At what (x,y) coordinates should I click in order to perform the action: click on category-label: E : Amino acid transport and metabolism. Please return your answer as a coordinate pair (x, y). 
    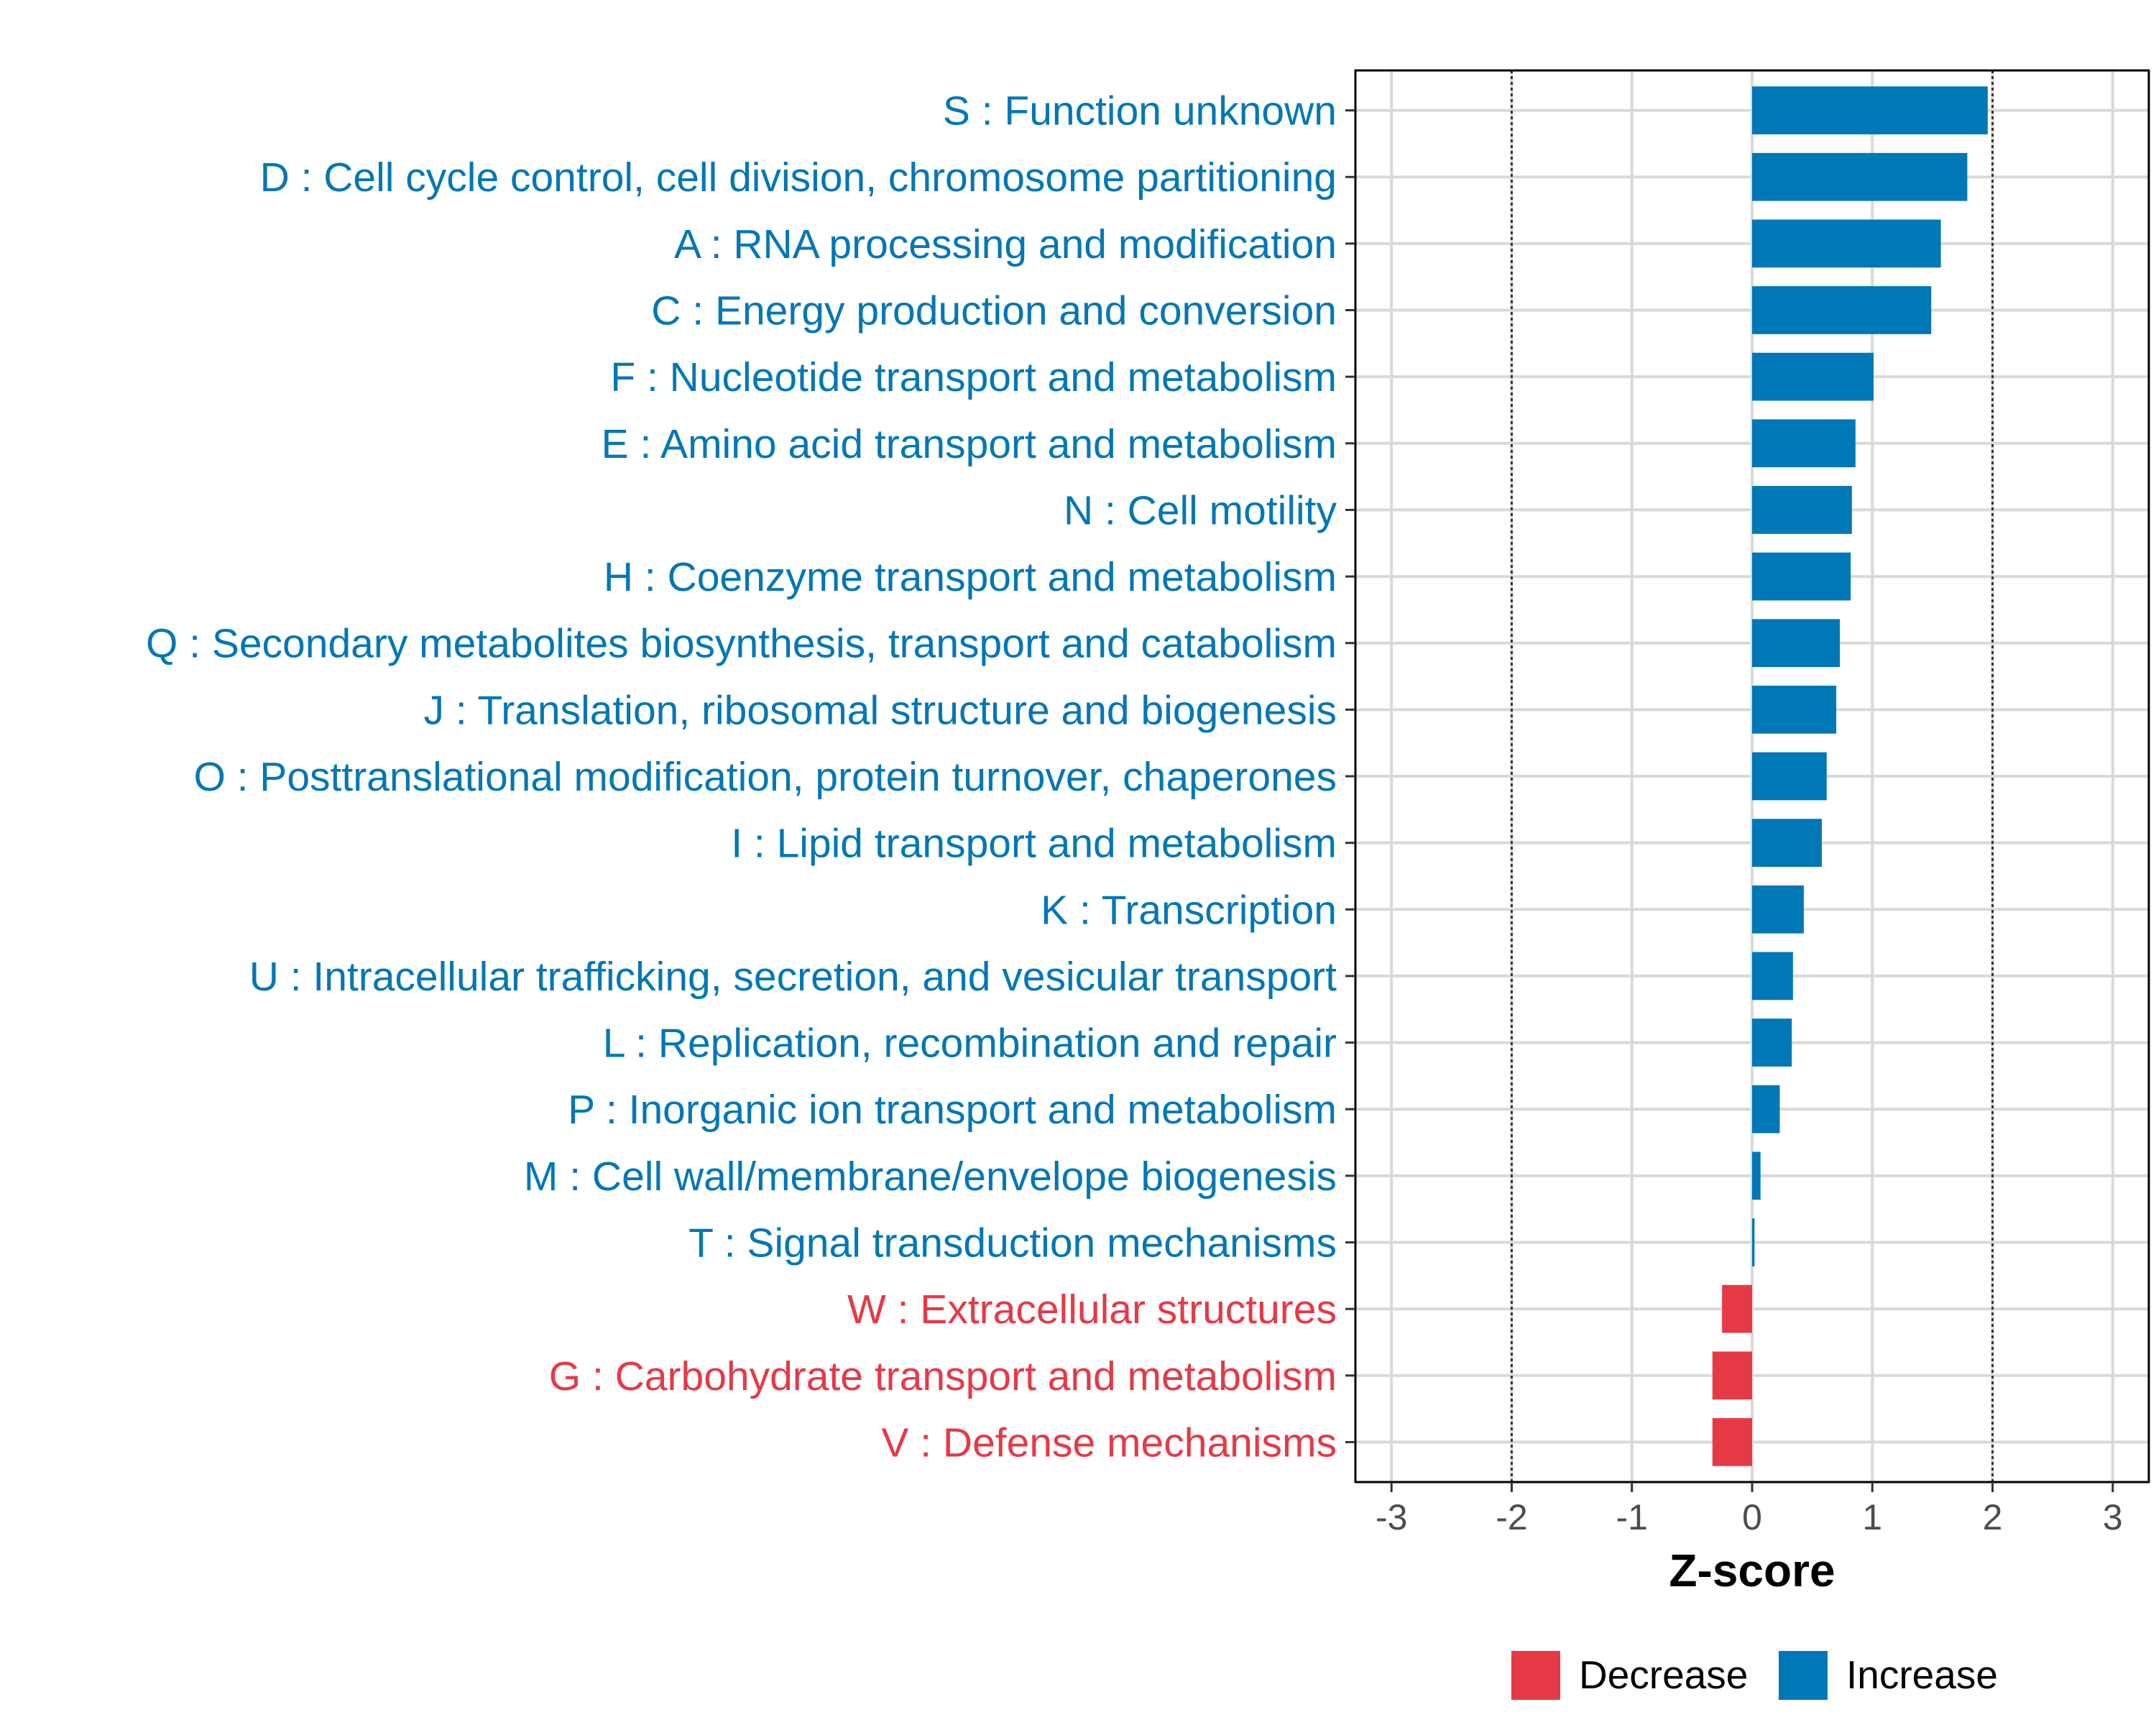
    Looking at the image, I should click on (970, 444).